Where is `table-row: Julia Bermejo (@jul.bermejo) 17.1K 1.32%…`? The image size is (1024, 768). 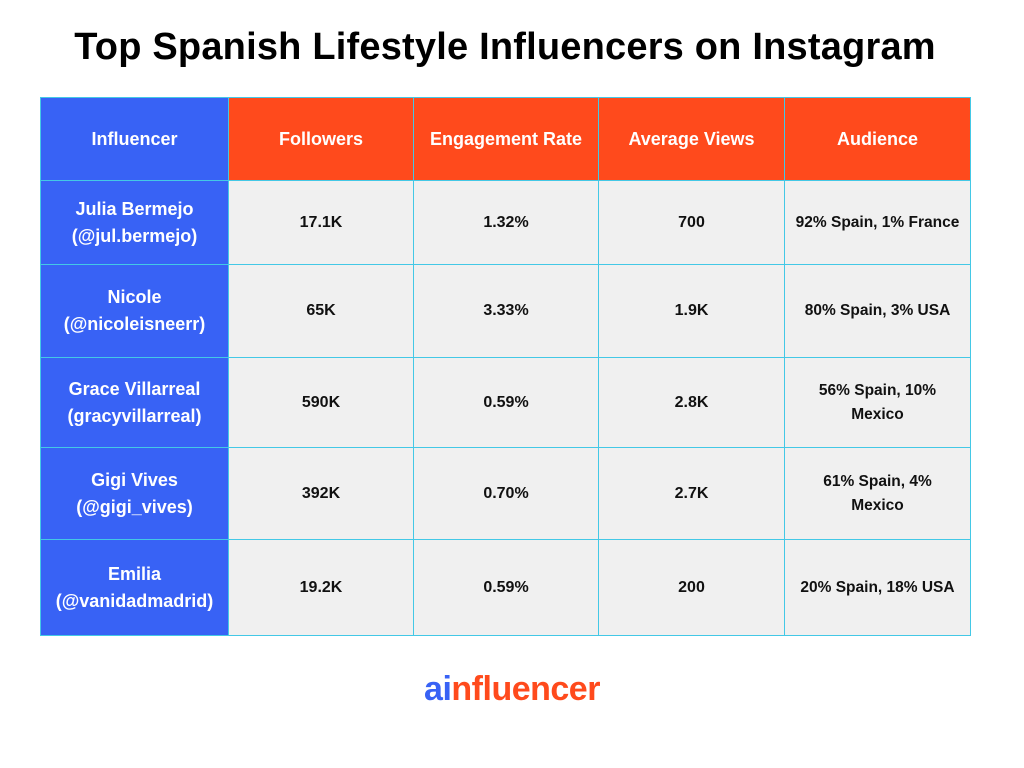
table-row: Julia Bermejo (@jul.bermejo) 17.1K 1.32%… is located at coordinates (505, 222).